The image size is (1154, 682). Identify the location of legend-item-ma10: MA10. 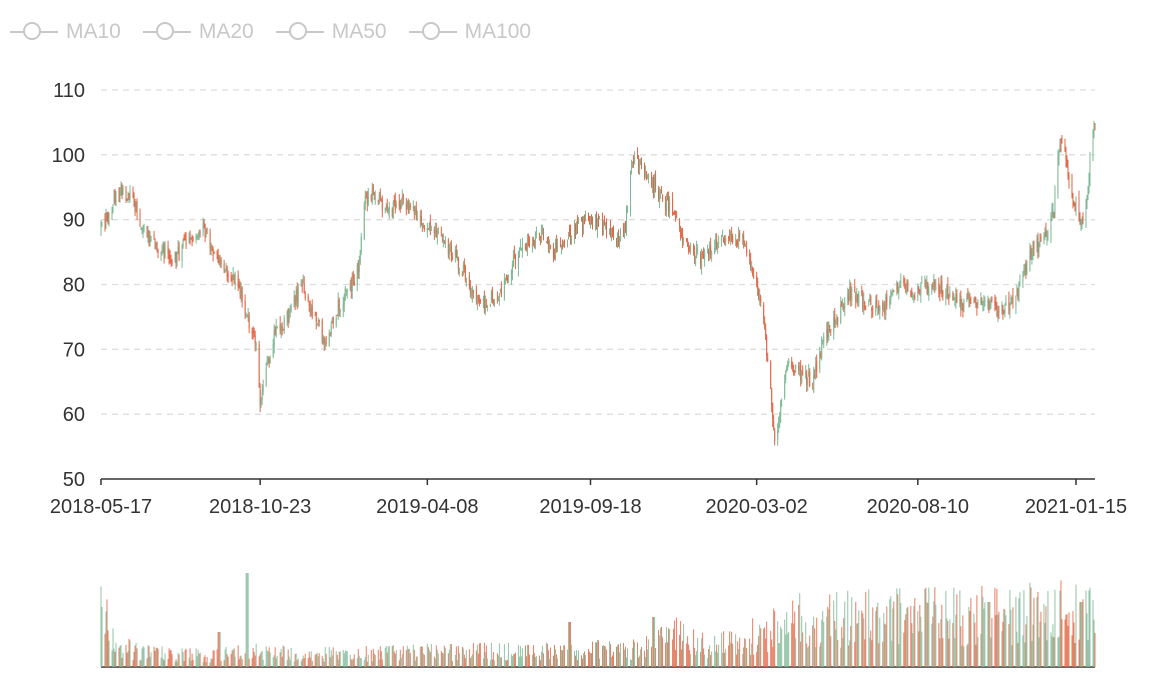
(65, 32).